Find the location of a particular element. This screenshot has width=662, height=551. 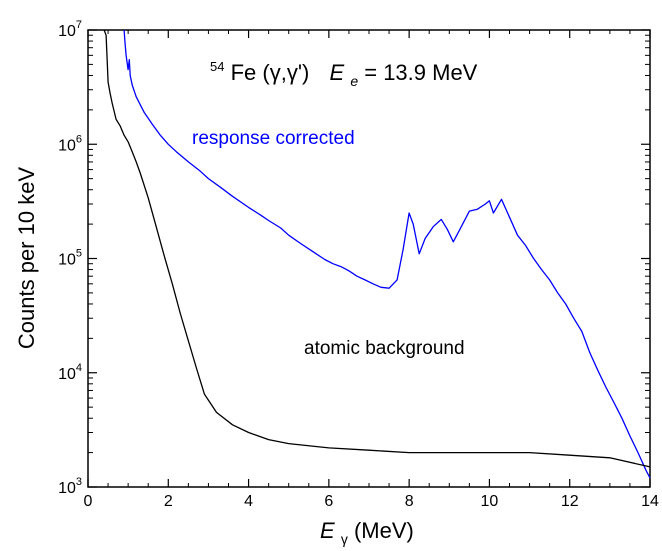

x-tick-label: 8 is located at coordinates (409, 501).